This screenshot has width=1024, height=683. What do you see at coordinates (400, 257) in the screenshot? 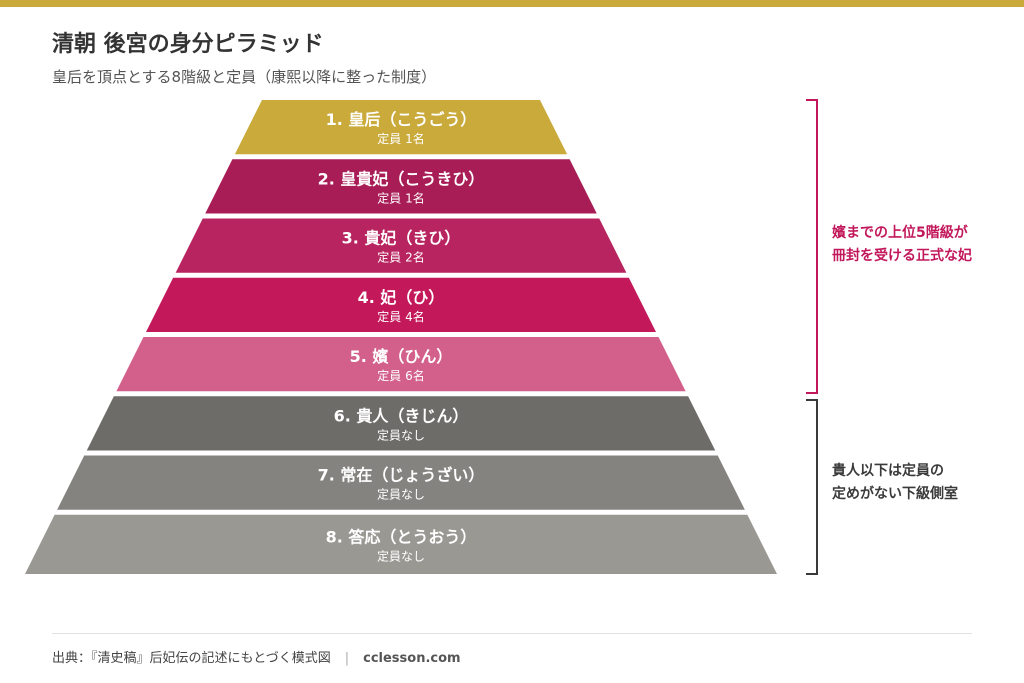
I see `tier-3-quota: 定員 2名` at bounding box center [400, 257].